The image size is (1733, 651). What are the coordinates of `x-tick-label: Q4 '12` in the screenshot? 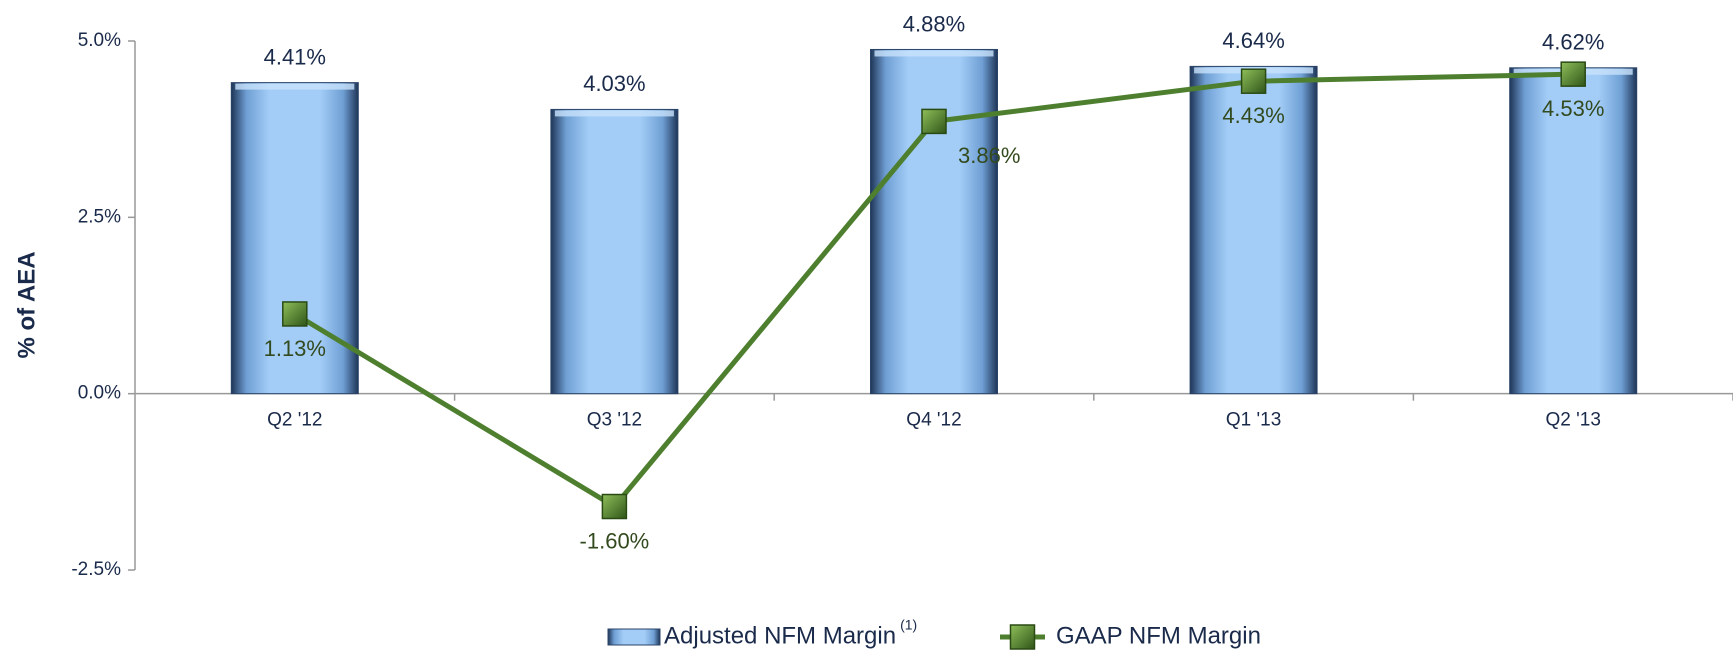 It's located at (933, 420).